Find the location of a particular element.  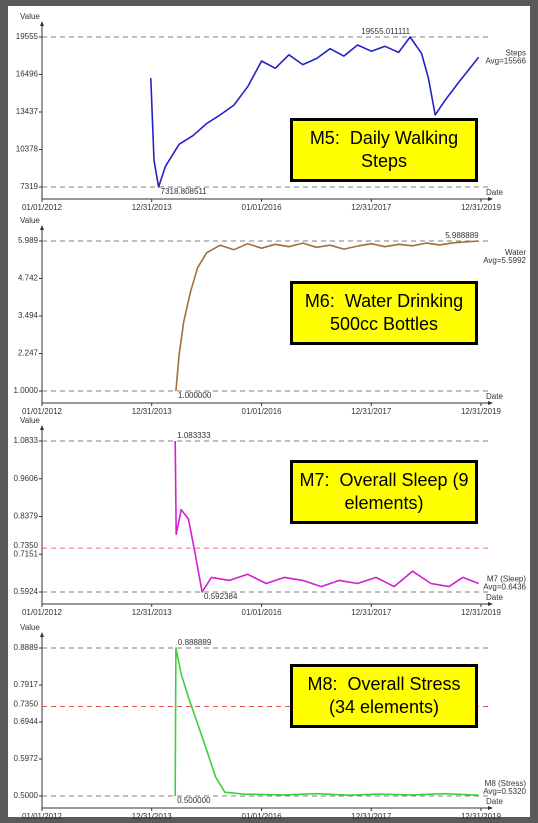

chart-title-box: M7: Overall Sleep (9 elements) is located at coordinates (384, 492).